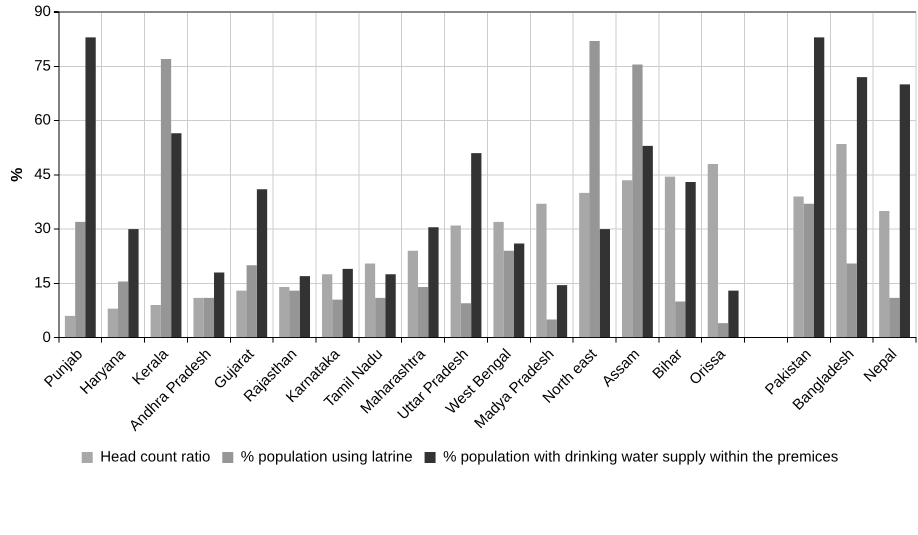  Describe the element at coordinates (42, 283) in the screenshot. I see `y-tick-label: 15` at that location.